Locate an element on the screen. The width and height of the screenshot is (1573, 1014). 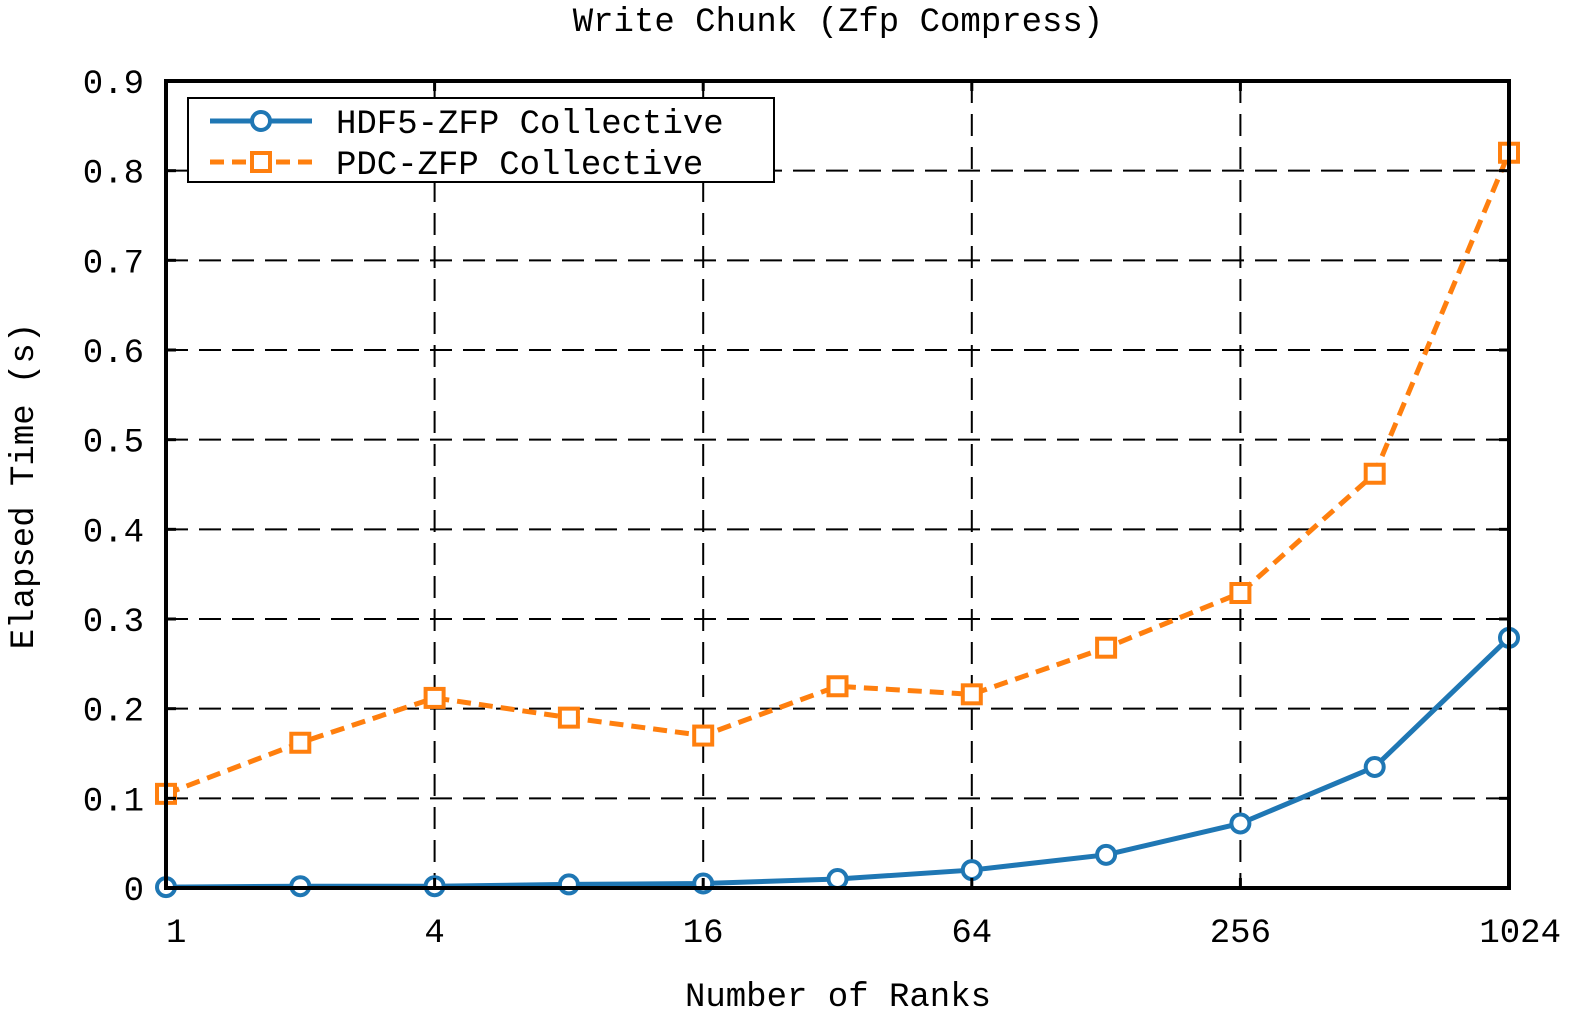
x-tick-label: 256 is located at coordinates (1240, 934).